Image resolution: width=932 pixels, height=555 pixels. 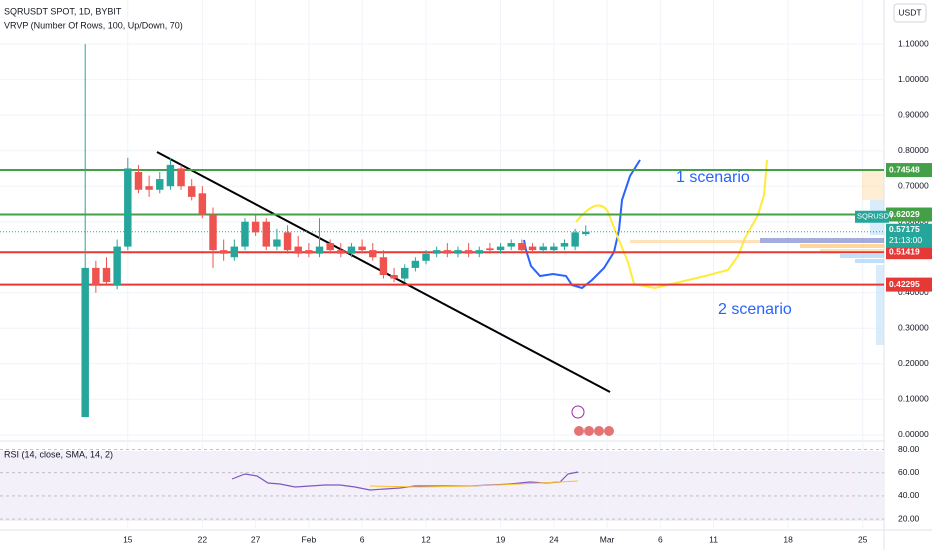 What do you see at coordinates (913, 150) in the screenshot?
I see `y-tick-label: 0.80000` at bounding box center [913, 150].